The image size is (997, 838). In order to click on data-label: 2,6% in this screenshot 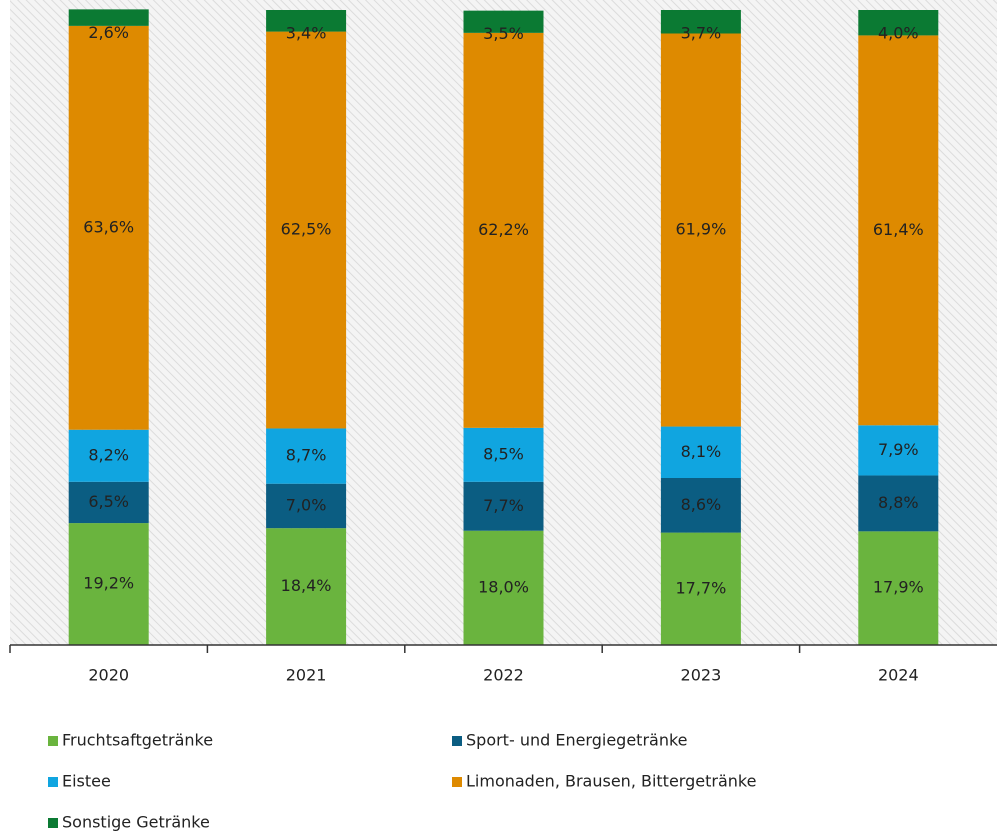, I will do `click(108, 32)`.